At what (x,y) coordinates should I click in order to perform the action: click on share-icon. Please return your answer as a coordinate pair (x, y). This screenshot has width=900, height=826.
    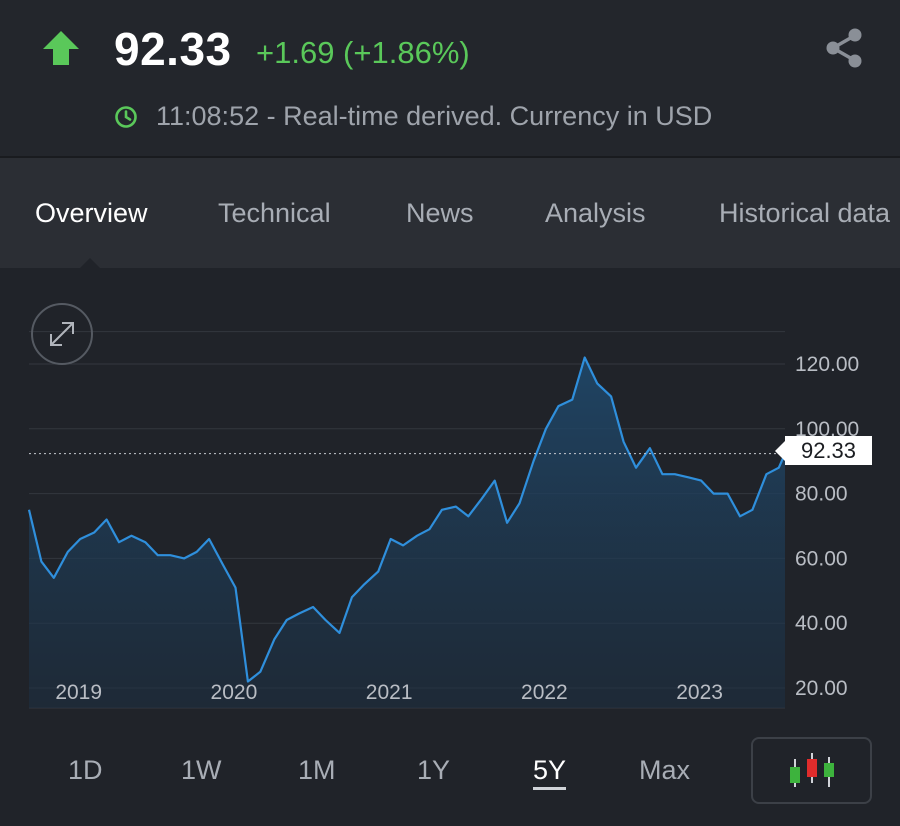
    Looking at the image, I should click on (844, 48).